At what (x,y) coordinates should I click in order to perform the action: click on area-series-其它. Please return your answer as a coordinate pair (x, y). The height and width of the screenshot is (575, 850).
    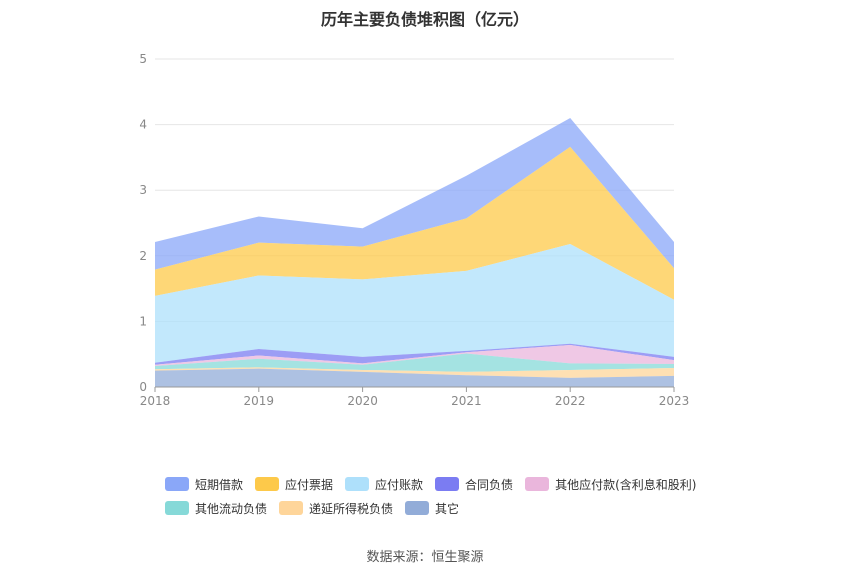
    Looking at the image, I should click on (414, 377).